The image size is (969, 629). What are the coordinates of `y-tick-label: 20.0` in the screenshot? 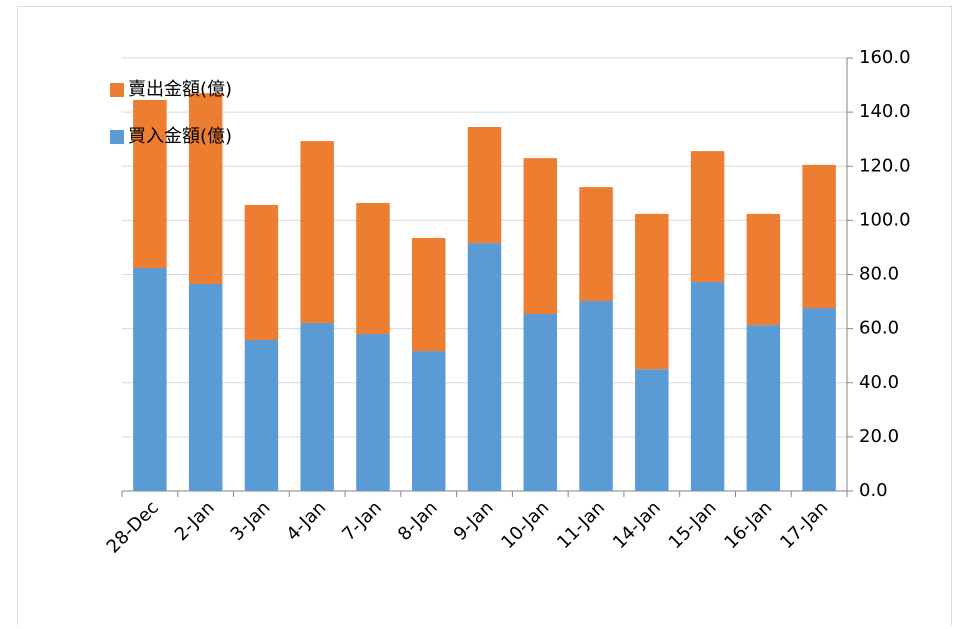 It's located at (879, 436).